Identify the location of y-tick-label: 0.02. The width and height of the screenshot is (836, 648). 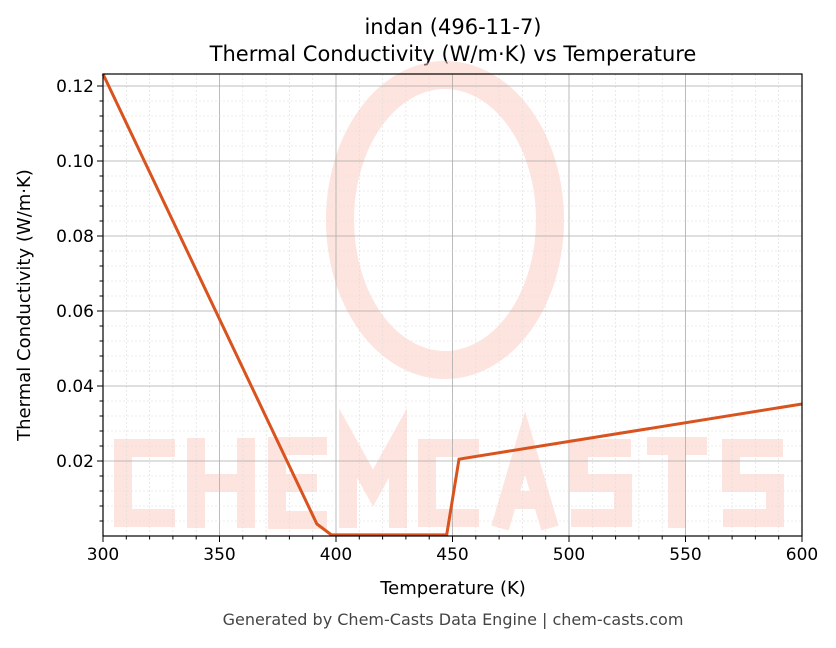
(75, 462).